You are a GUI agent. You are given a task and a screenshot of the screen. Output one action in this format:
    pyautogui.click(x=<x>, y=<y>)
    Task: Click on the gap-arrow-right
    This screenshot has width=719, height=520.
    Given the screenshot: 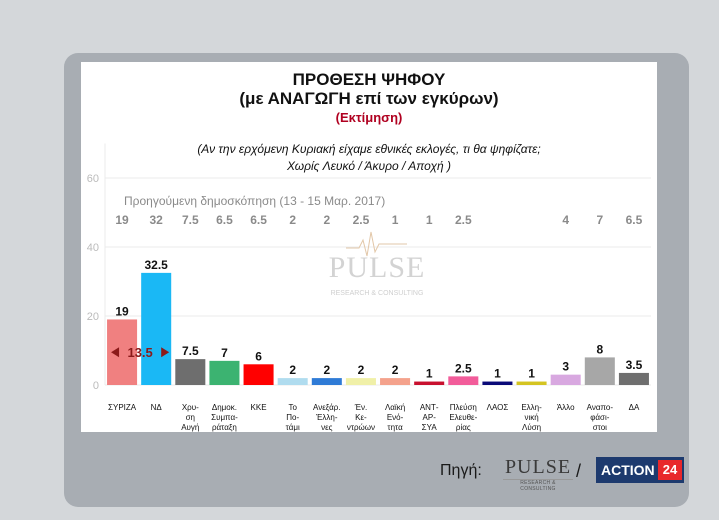 What is the action you would take?
    pyautogui.click(x=165, y=352)
    